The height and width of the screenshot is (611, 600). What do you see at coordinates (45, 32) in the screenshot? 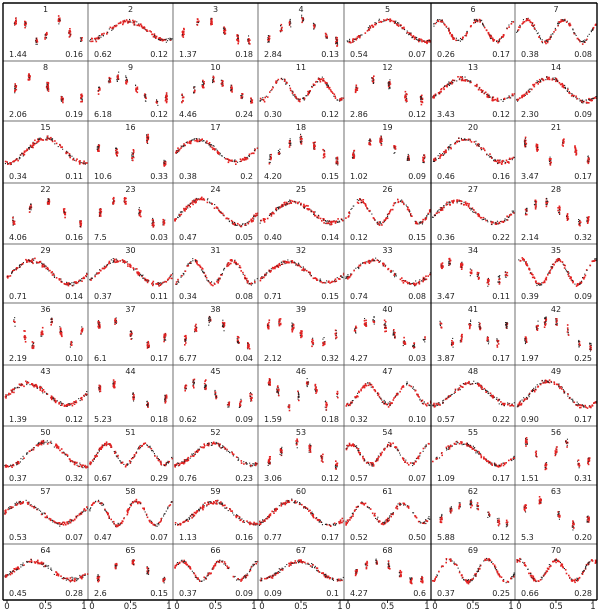
I see `panel-1: 11.44 0.16` at bounding box center [45, 32].